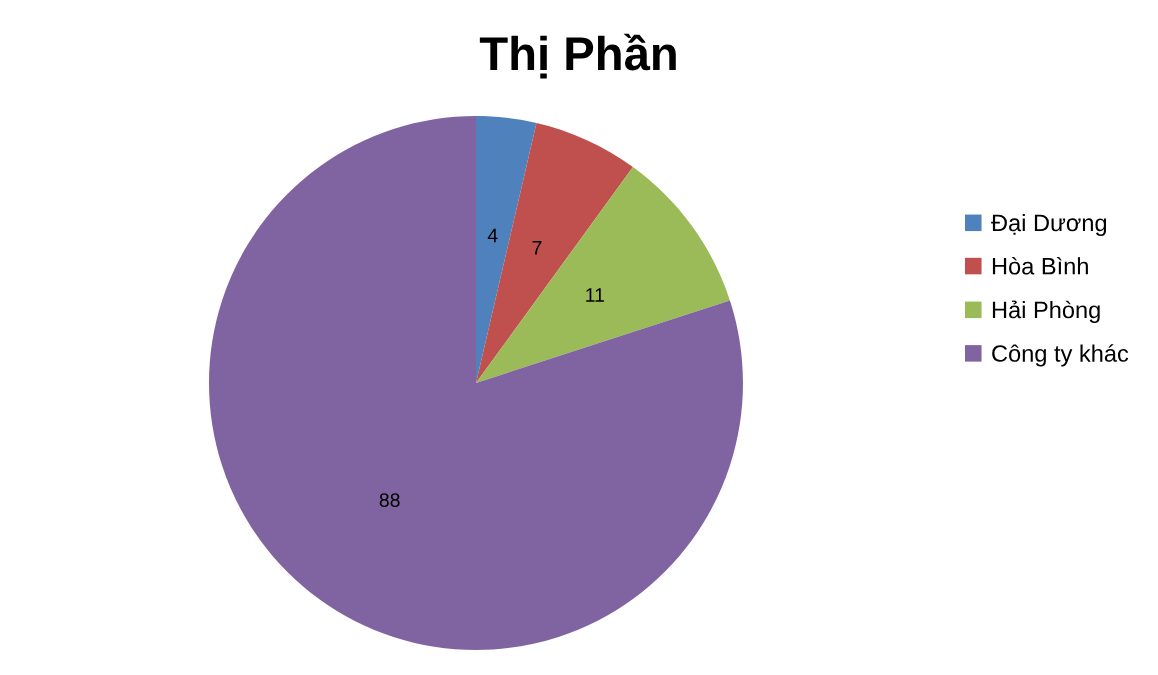 The height and width of the screenshot is (675, 1158). What do you see at coordinates (1049, 224) in the screenshot?
I see `legend-label: Đại Dương` at bounding box center [1049, 224].